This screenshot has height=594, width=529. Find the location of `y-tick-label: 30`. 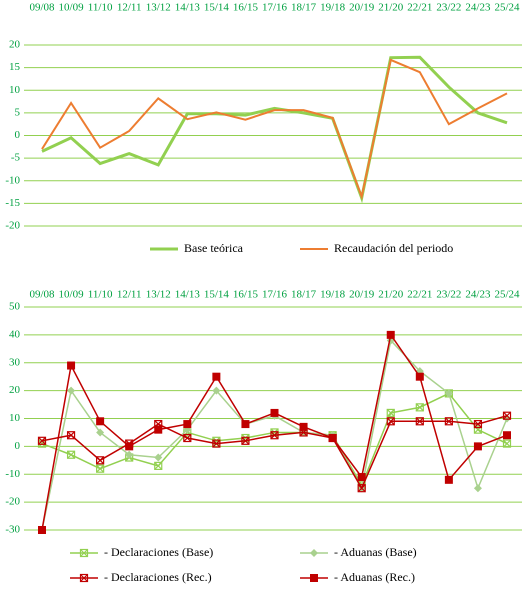

y-tick-label: 30 is located at coordinates (15, 362).